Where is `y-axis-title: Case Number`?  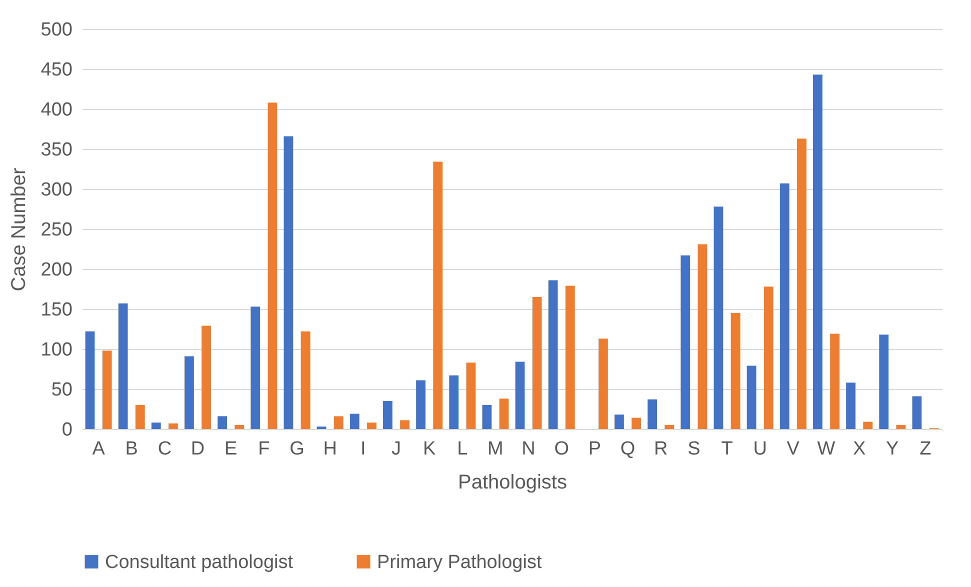 y-axis-title: Case Number is located at coordinates (19, 229).